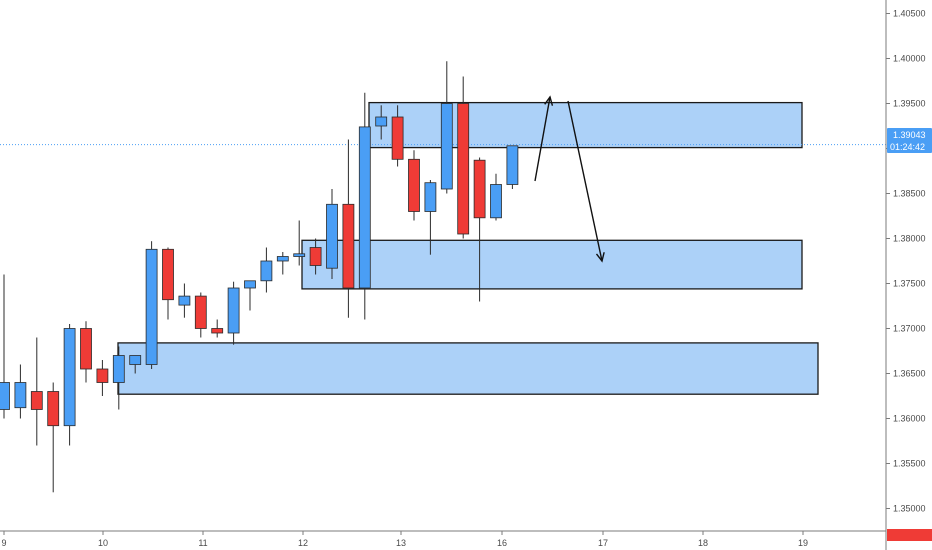  I want to click on up-arrow, so click(544, 138).